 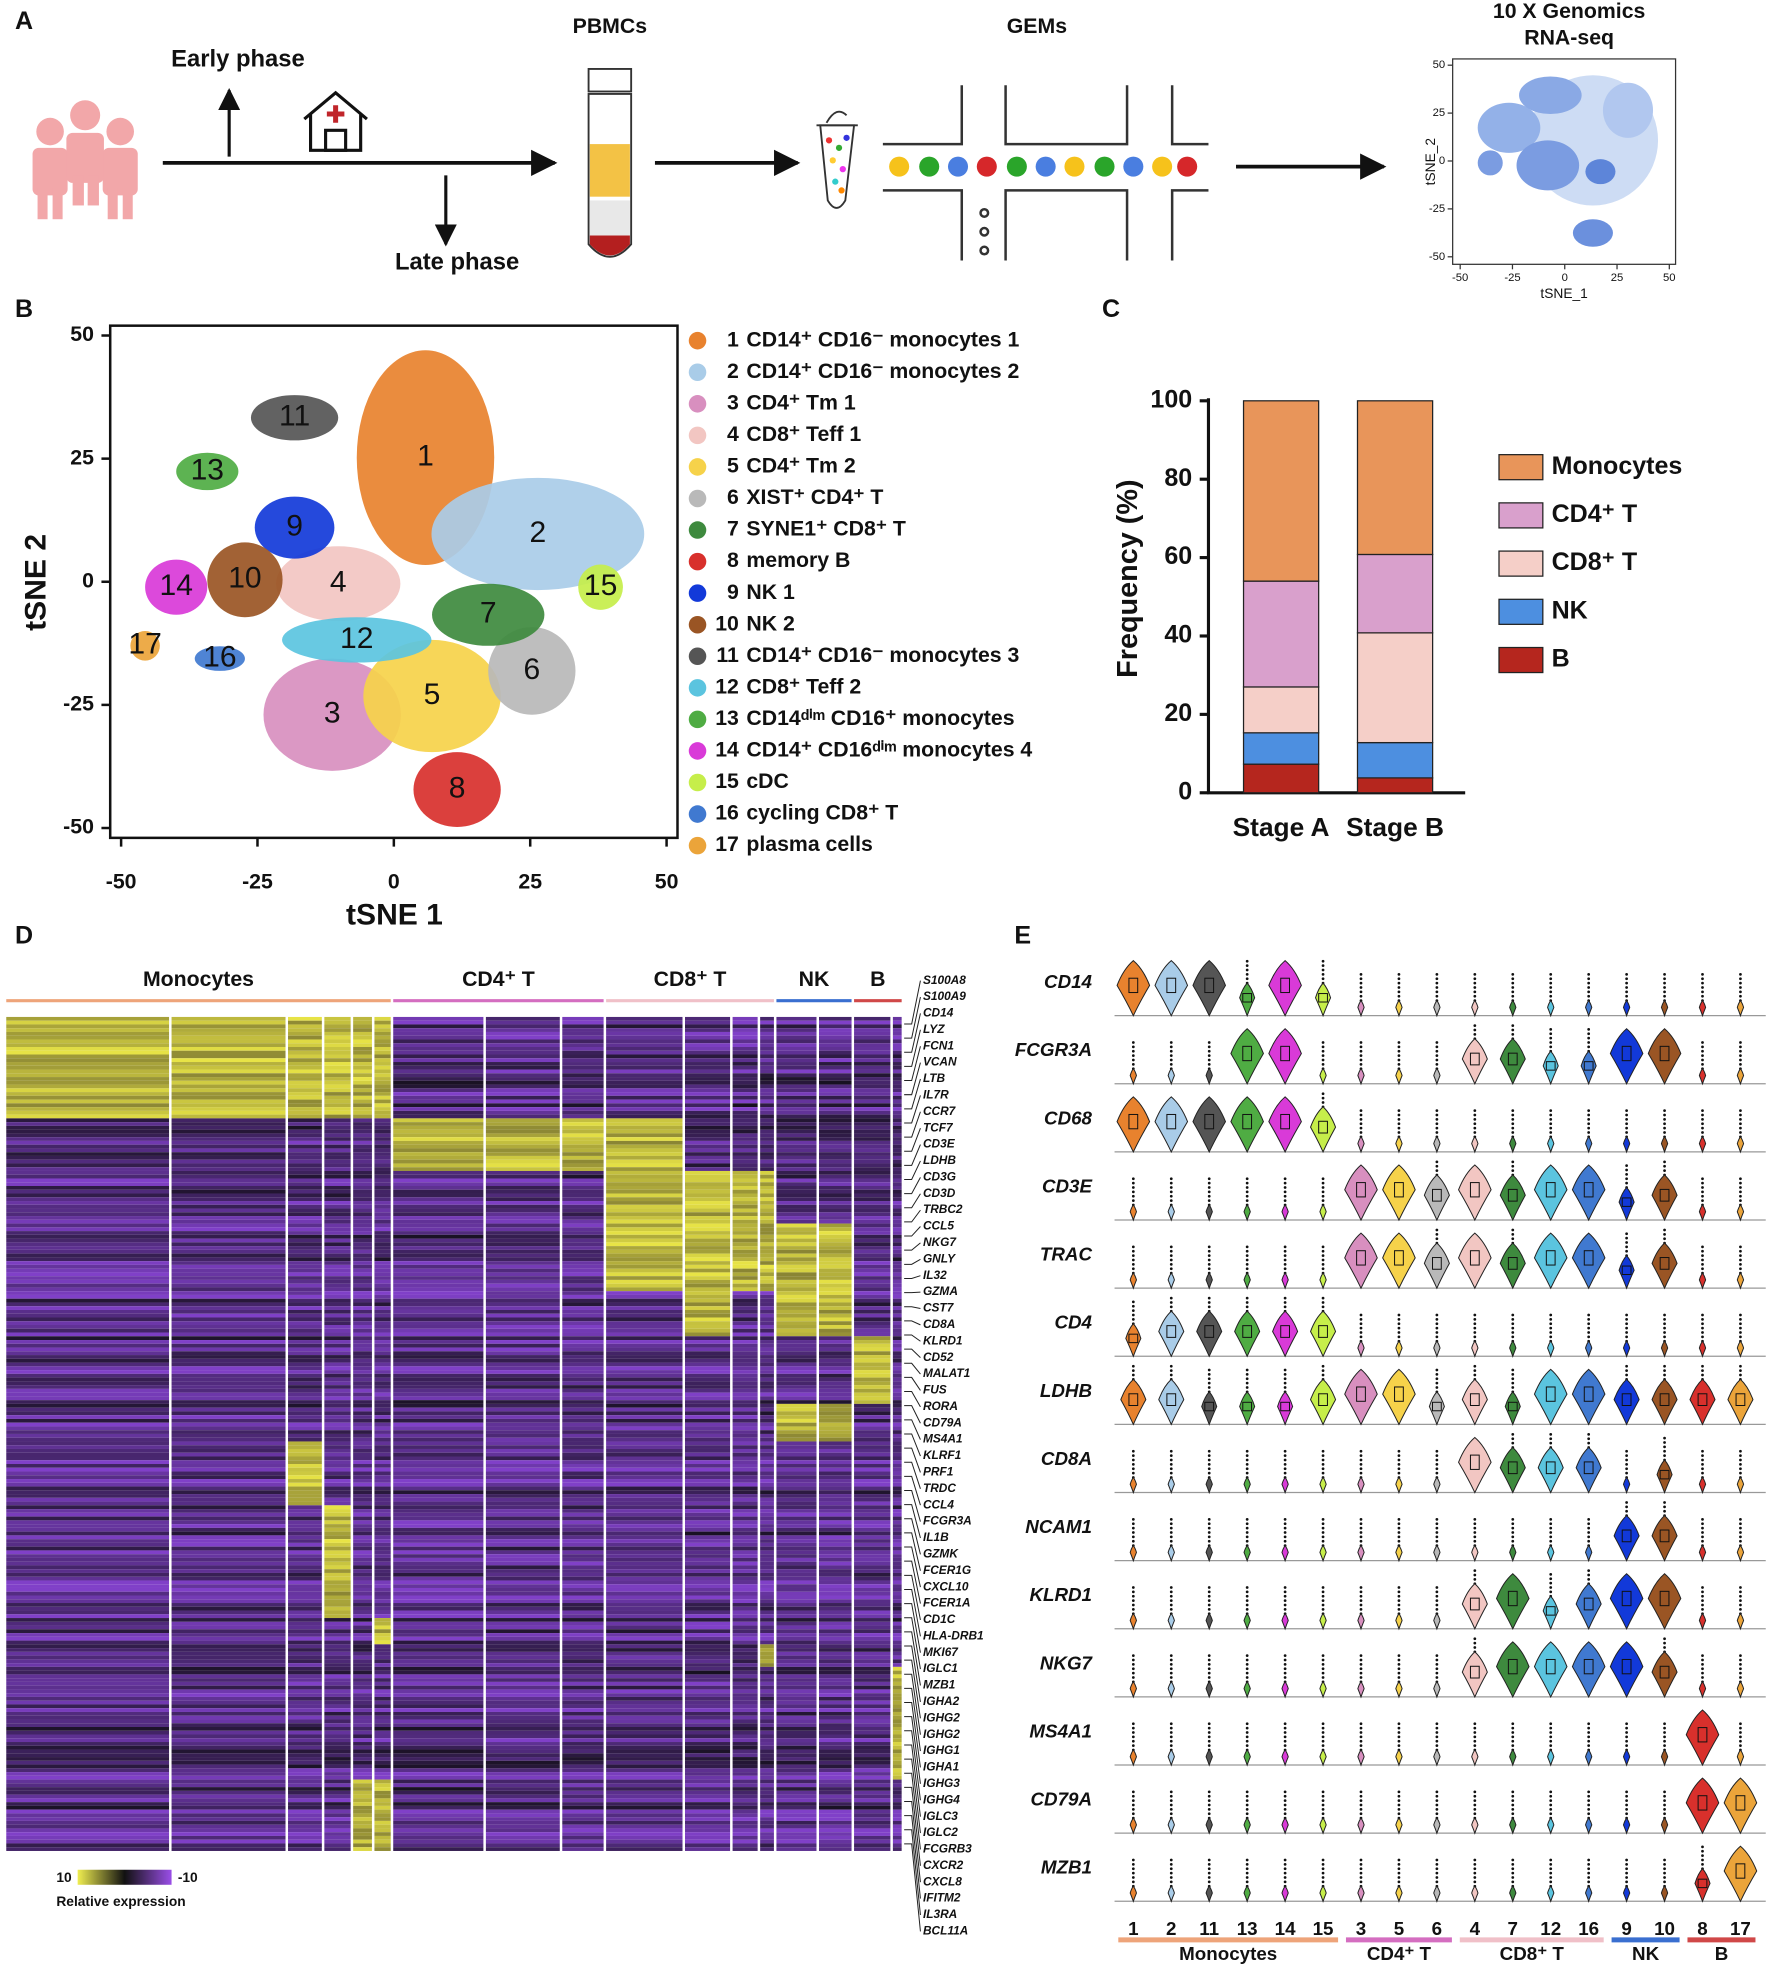 I want to click on mini-tsne-clusters, so click(x=1568, y=161).